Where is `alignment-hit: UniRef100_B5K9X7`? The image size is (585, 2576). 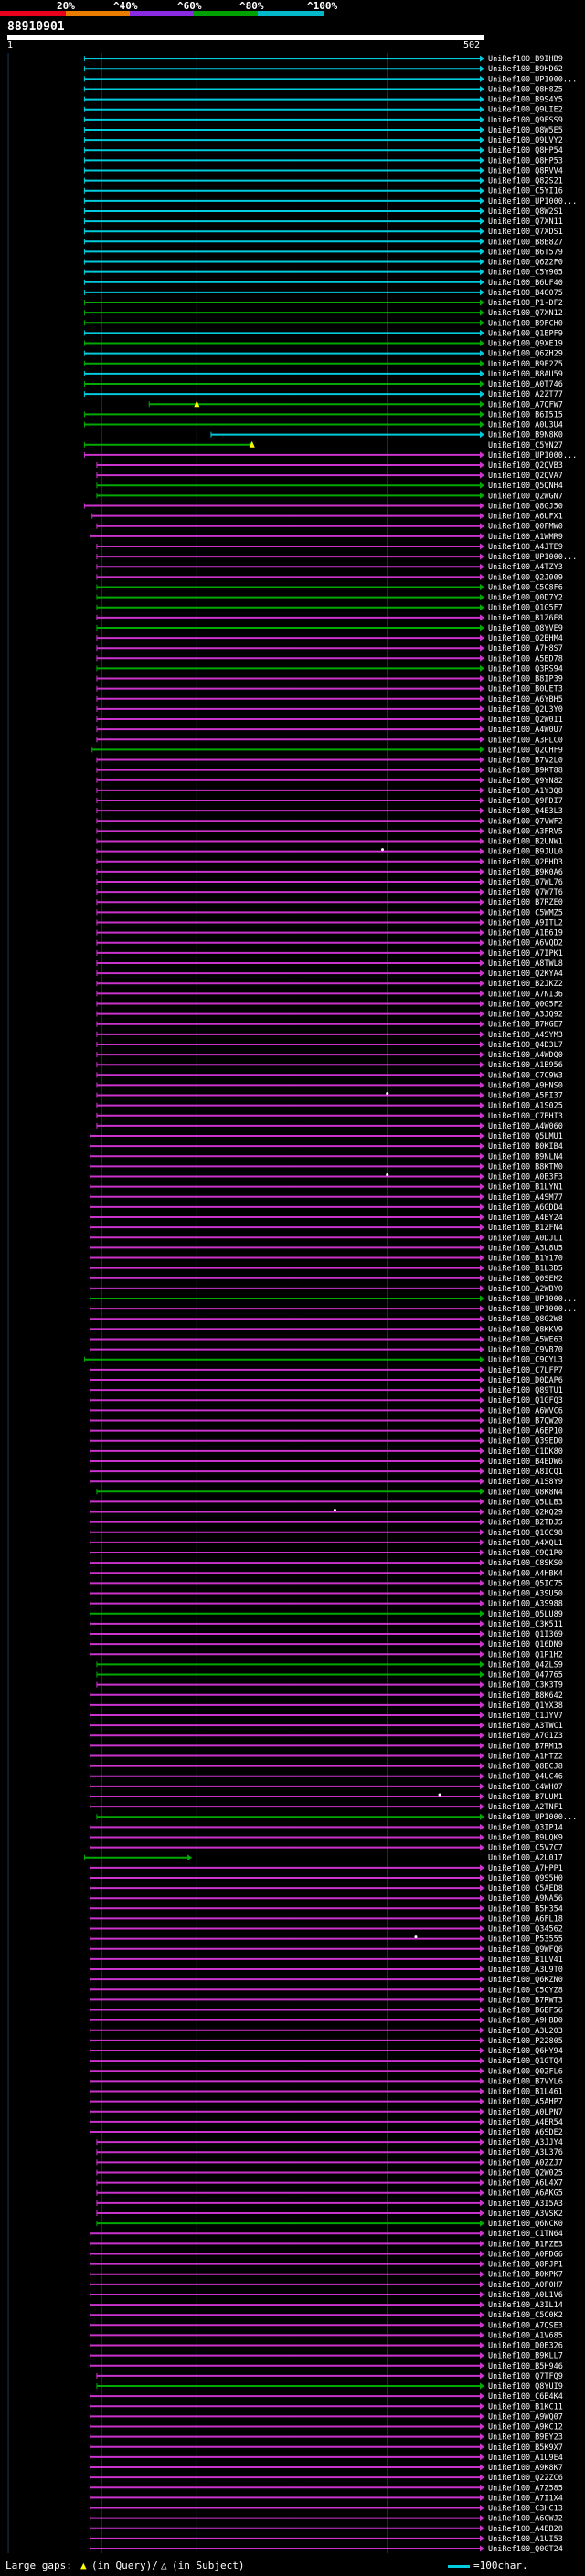
alignment-hit: UniRef100_B5K9X7 is located at coordinates (327, 2448).